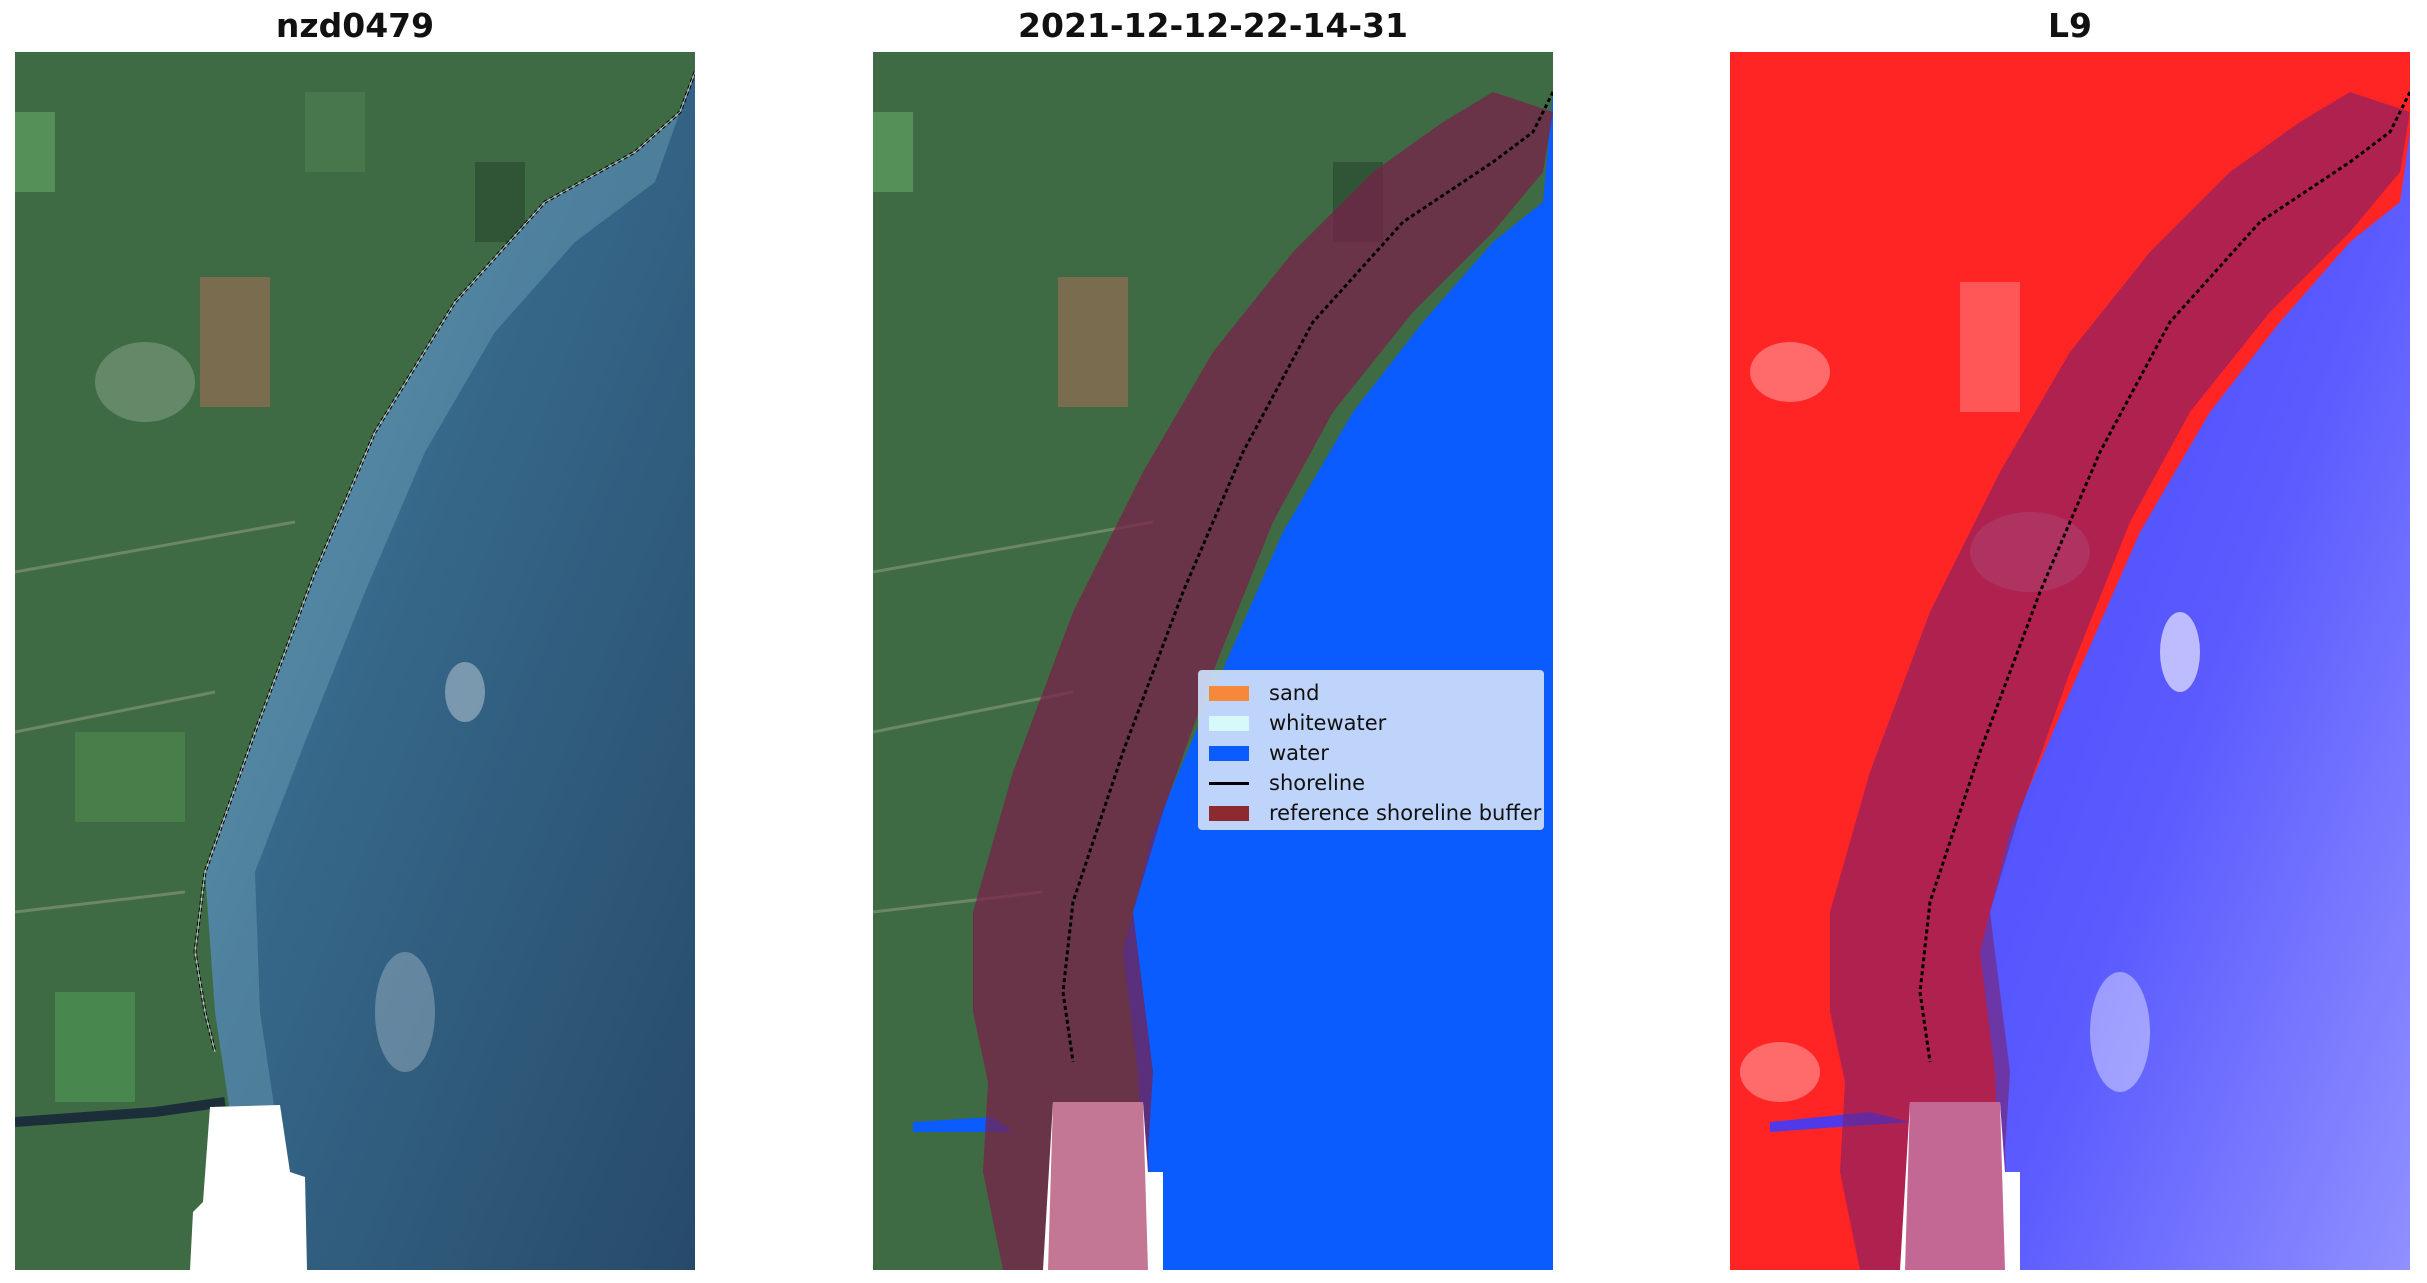 This screenshot has height=1283, width=2427. I want to click on legend-item-buffer: reference shoreline buffer, so click(1375, 813).